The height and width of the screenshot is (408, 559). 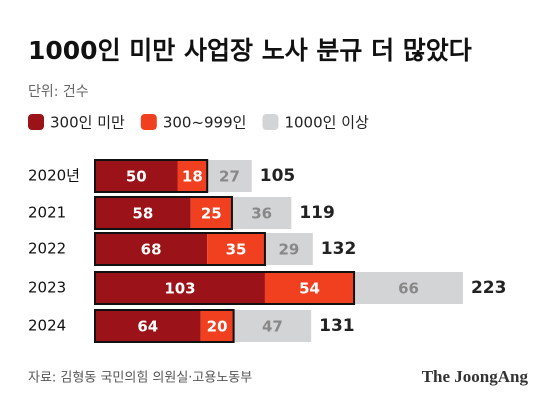 What do you see at coordinates (47, 249) in the screenshot?
I see `y-tick-label: 2022` at bounding box center [47, 249].